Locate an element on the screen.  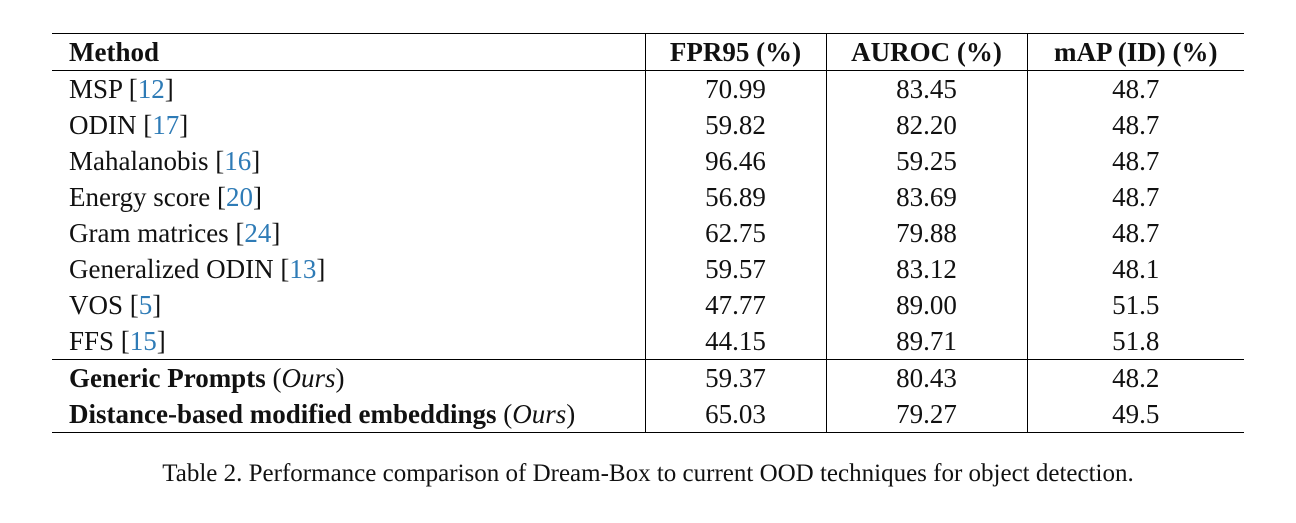
citation: 24 is located at coordinates (258, 233).